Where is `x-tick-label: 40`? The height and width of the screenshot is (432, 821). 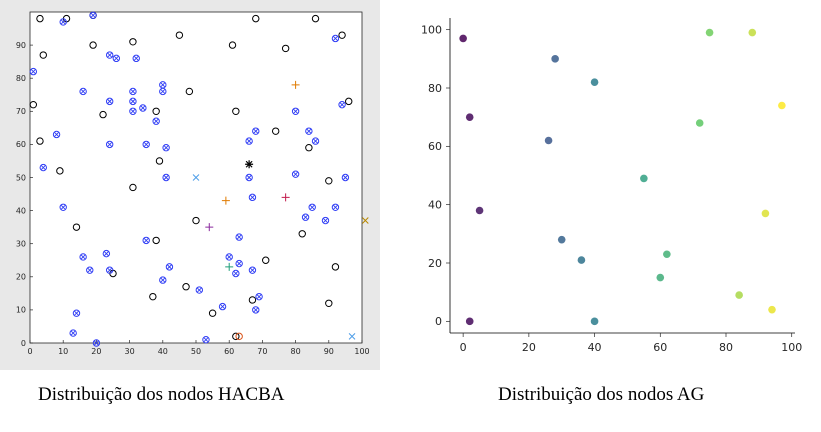
x-tick-label: 40 is located at coordinates (163, 351).